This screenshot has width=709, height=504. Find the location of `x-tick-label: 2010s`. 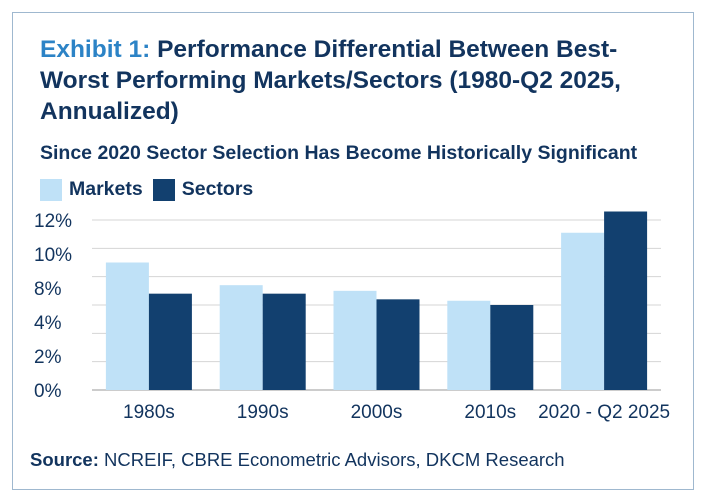

x-tick-label: 2010s is located at coordinates (490, 412).